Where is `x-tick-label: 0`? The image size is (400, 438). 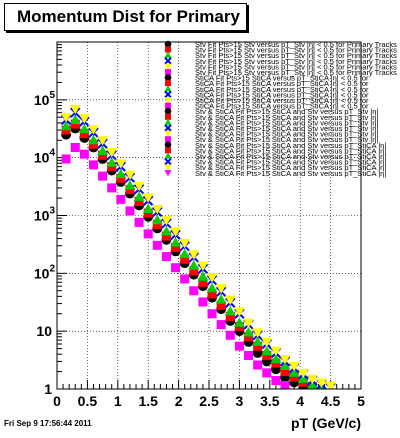 x-tick-label: 0 is located at coordinates (57, 401).